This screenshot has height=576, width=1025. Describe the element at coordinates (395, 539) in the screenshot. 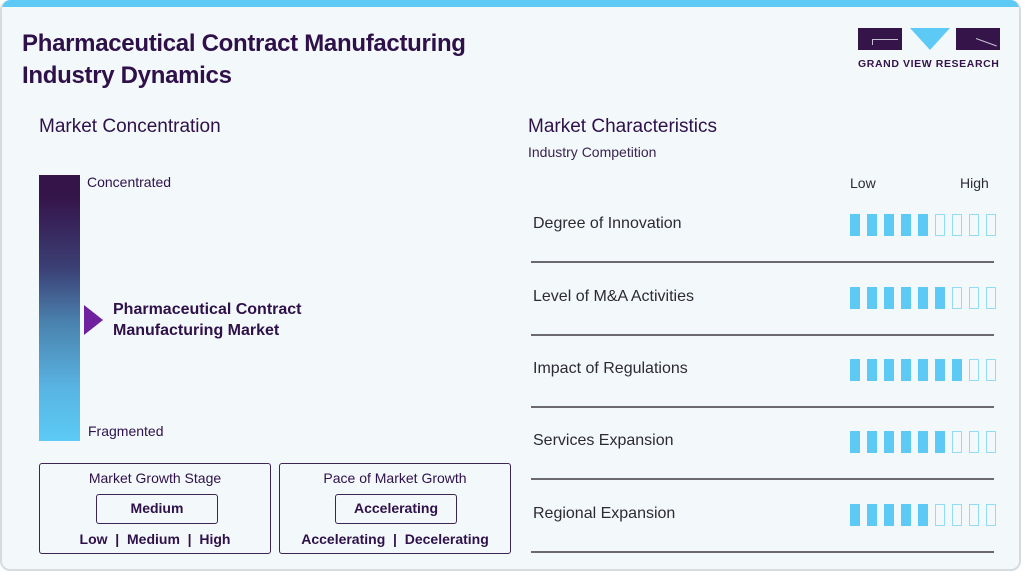

I see `growth-pace-options: Accelerating | Decelerating` at that location.